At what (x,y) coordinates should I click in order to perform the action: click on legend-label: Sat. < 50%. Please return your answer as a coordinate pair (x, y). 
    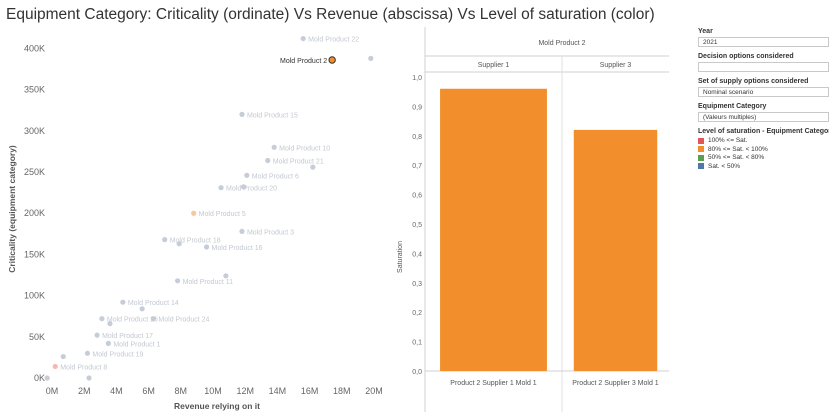
    Looking at the image, I should click on (724, 166).